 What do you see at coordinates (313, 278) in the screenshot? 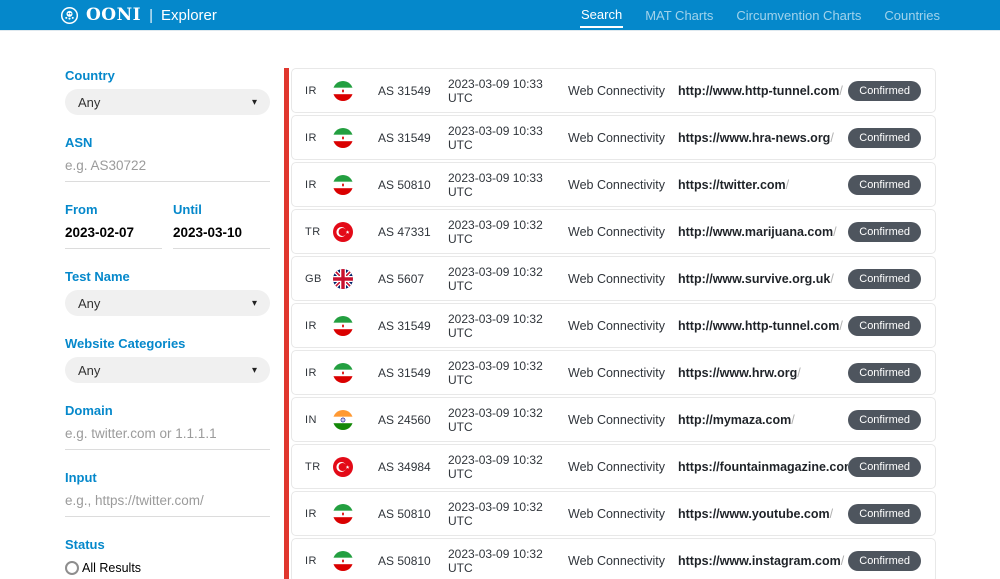
I see `country-code: GB` at bounding box center [313, 278].